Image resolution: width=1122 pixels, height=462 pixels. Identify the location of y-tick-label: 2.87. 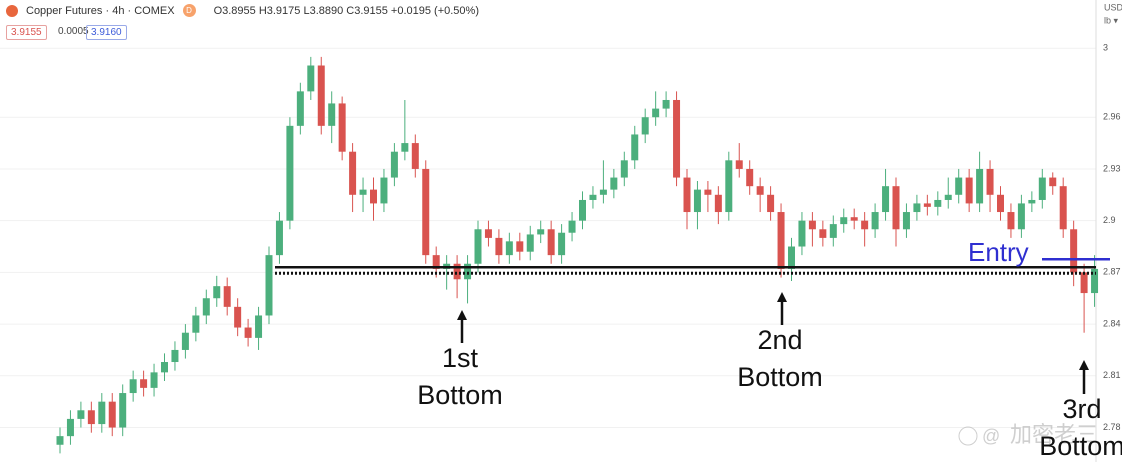
(1112, 272).